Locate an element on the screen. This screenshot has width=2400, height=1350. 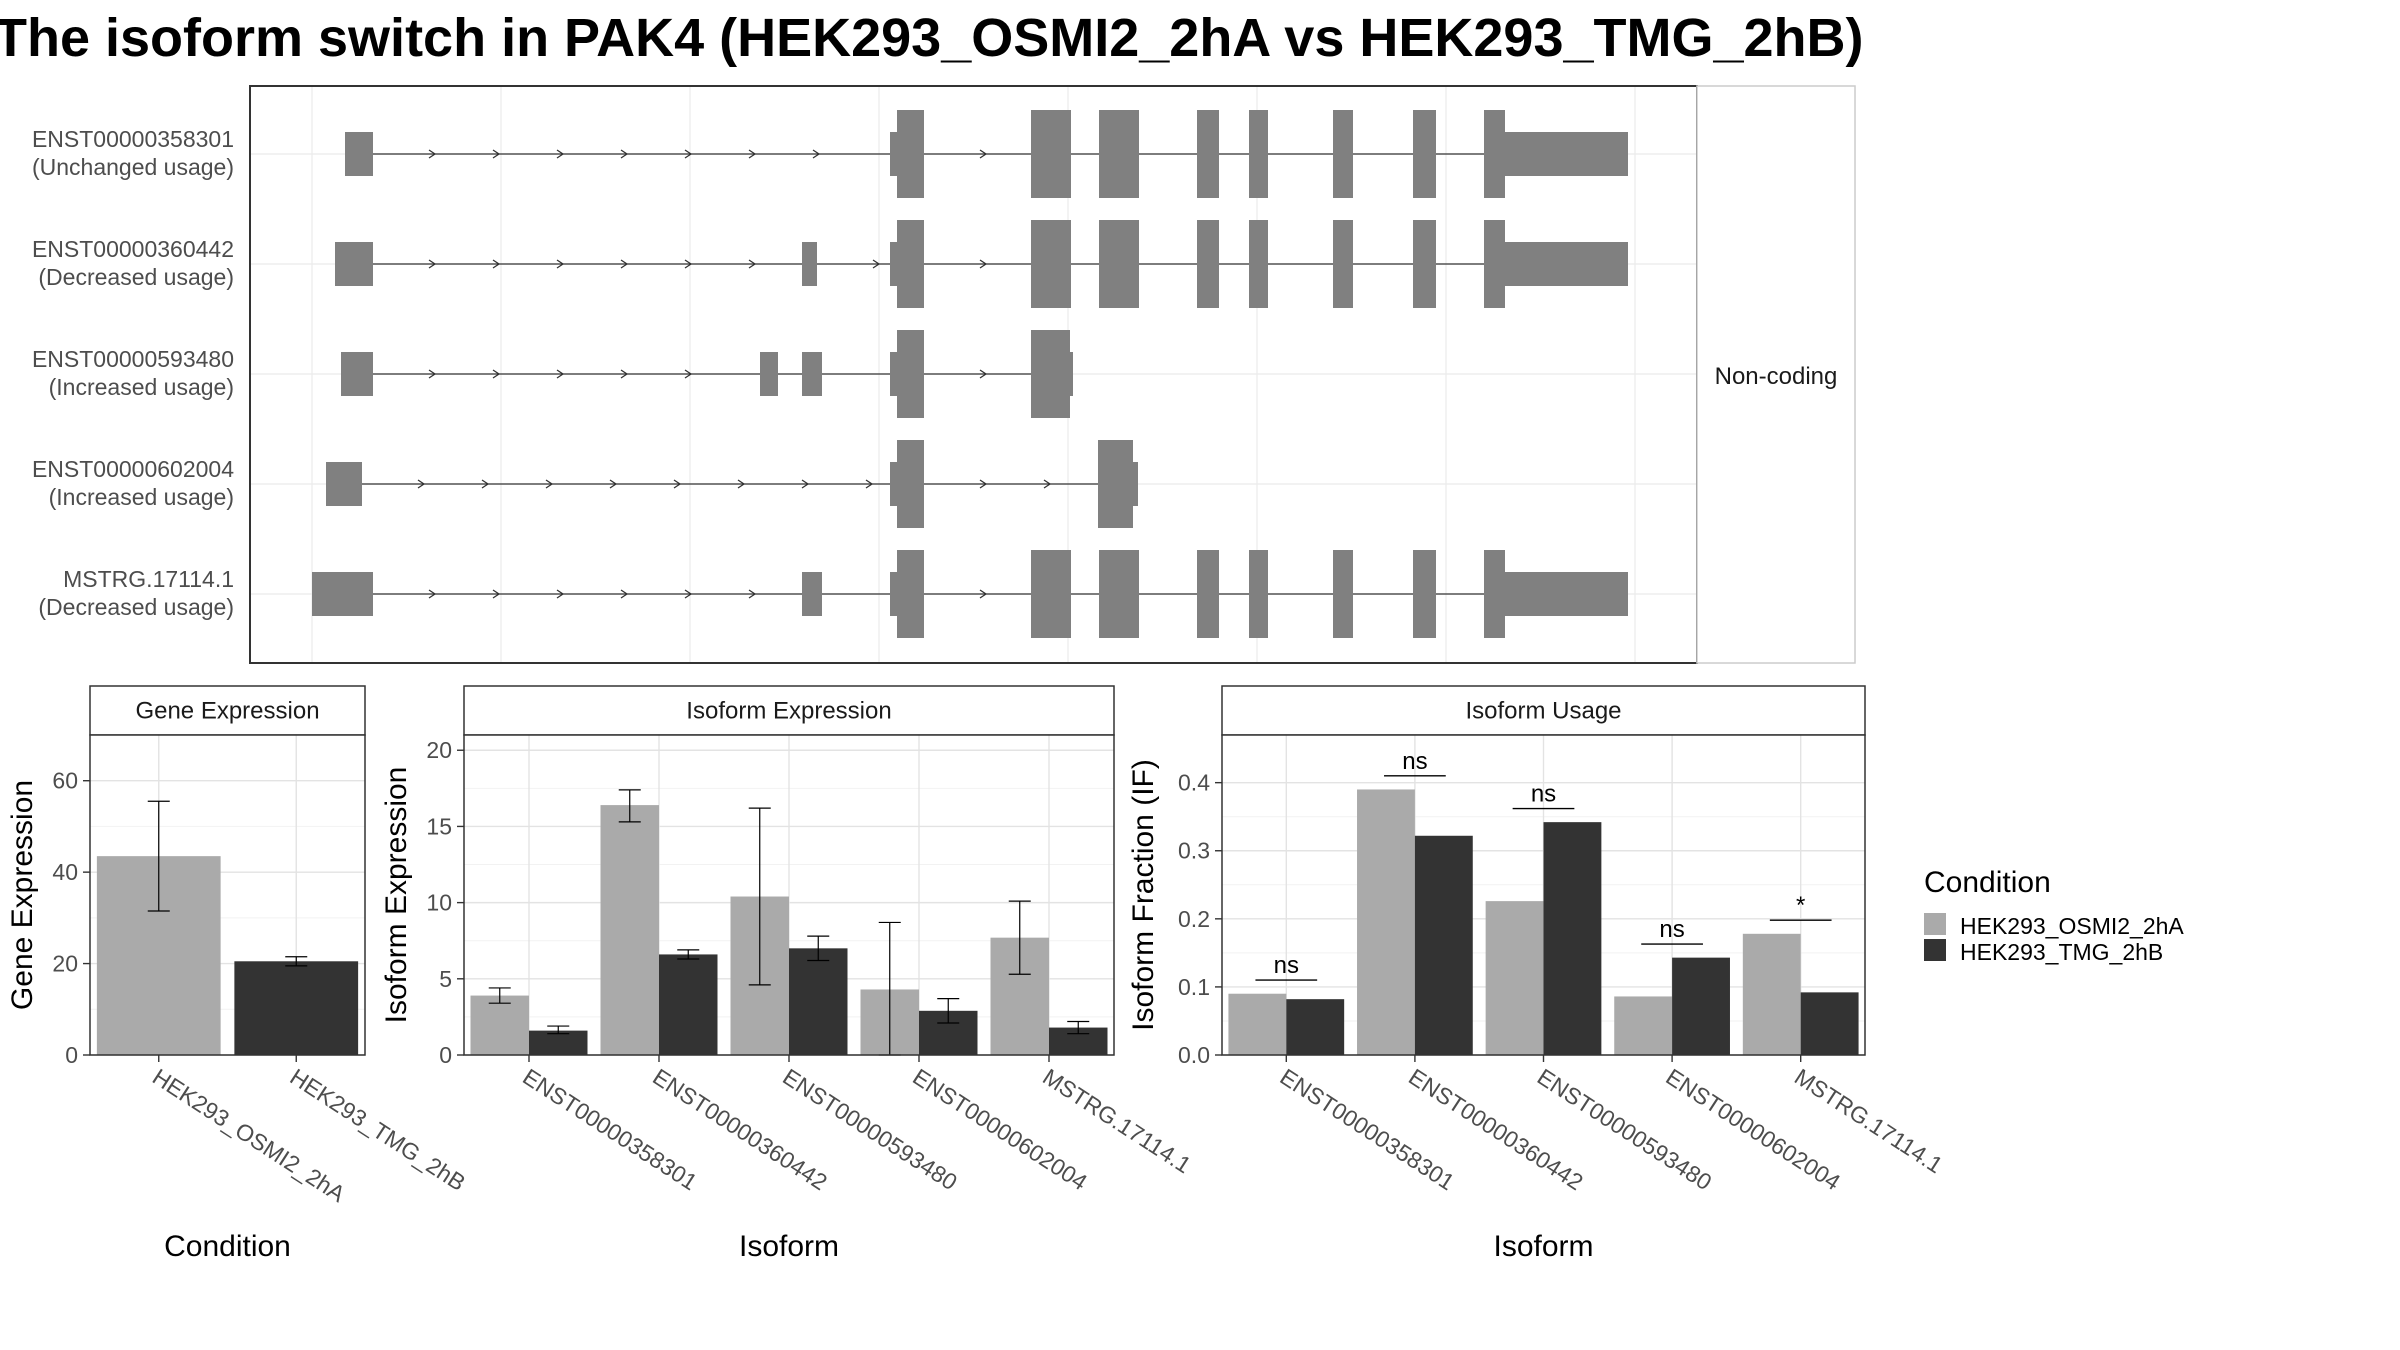
panel-strip-title: Isoform Usage is located at coordinates (1543, 711).